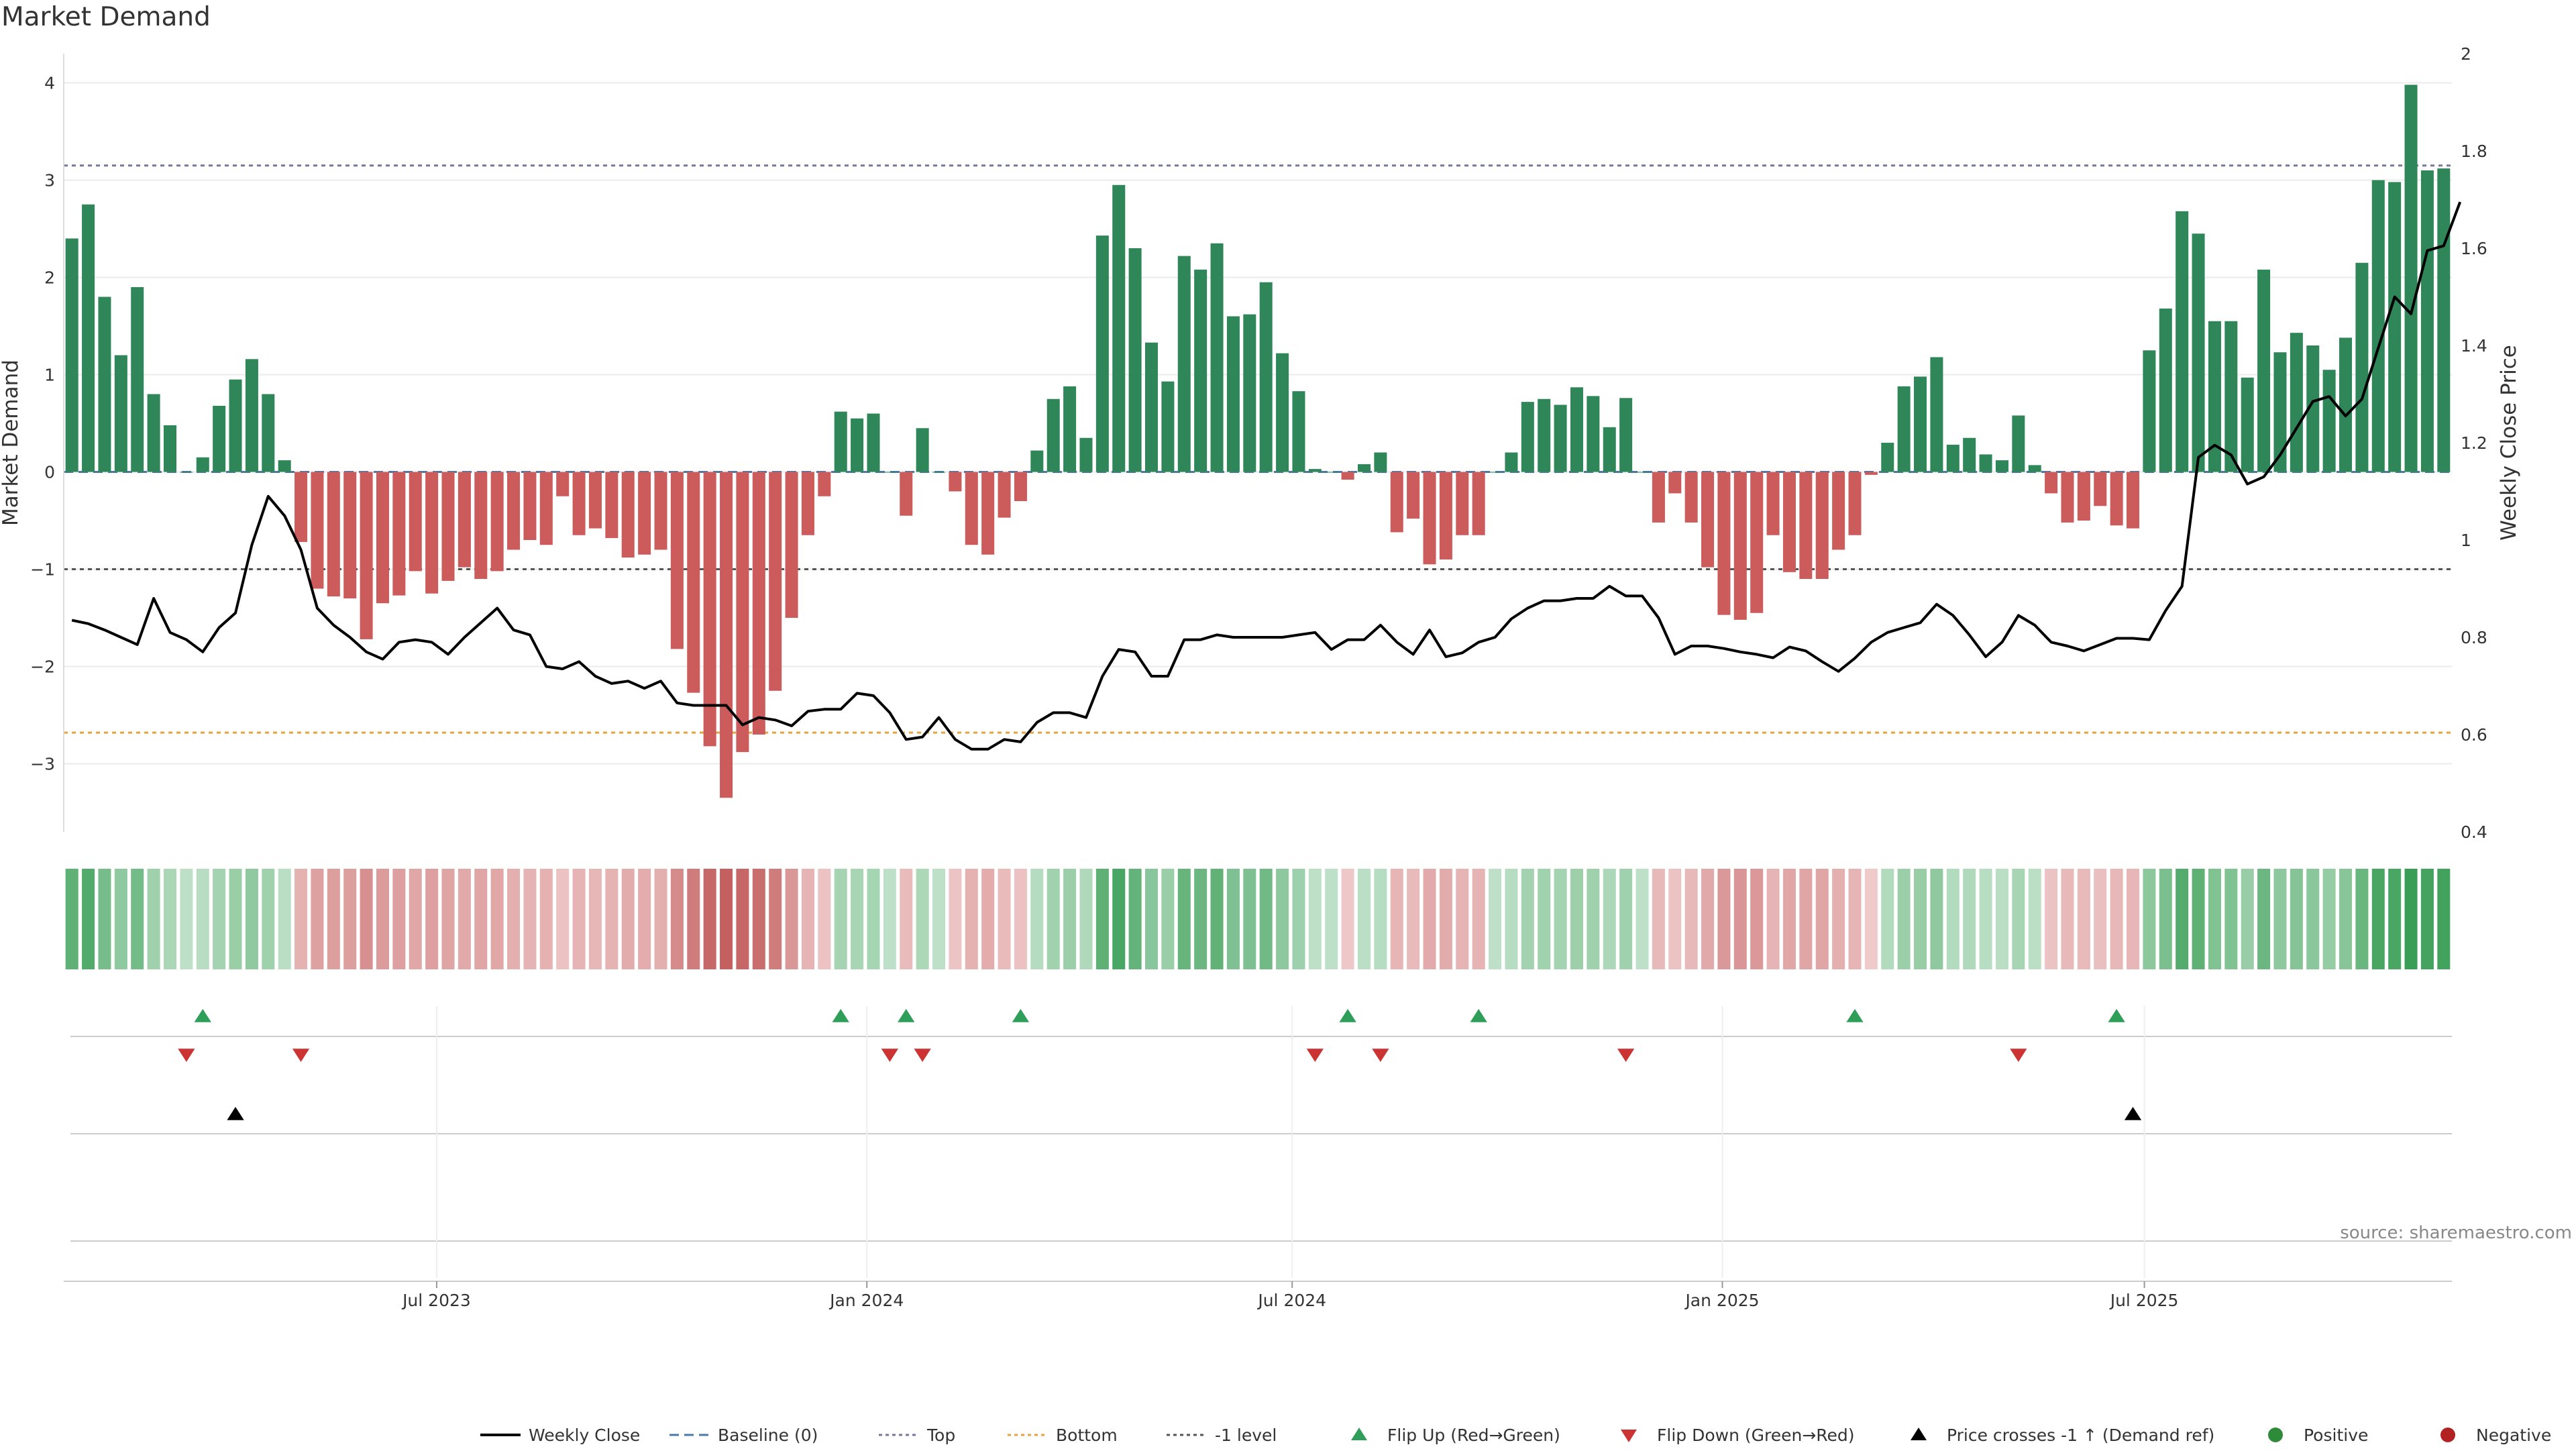 Image resolution: width=2576 pixels, height=1449 pixels. What do you see at coordinates (2474, 735) in the screenshot?
I see `y2-tick-label: 0.6` at bounding box center [2474, 735].